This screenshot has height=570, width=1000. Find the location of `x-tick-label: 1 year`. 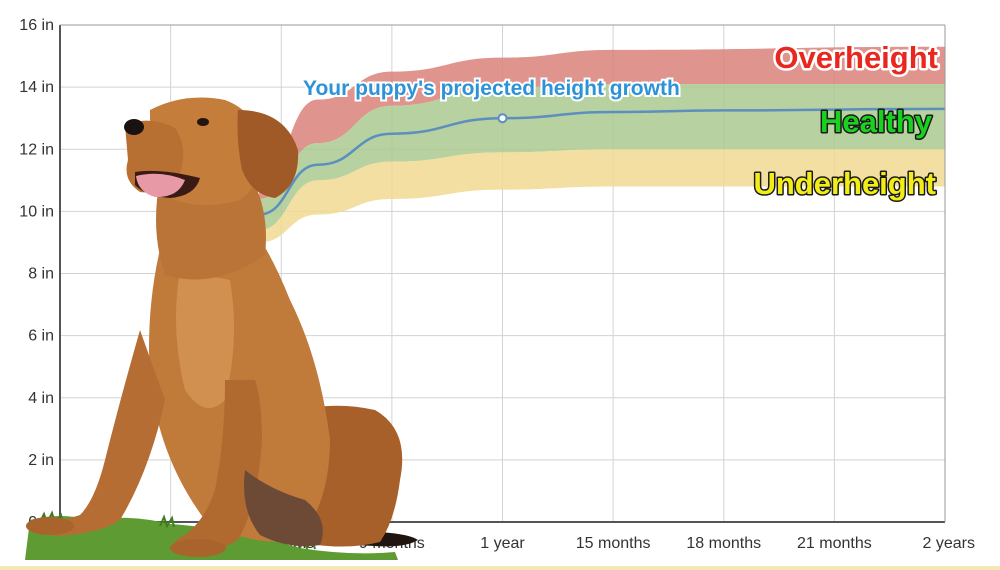

x-tick-label: 1 year is located at coordinates (502, 543).